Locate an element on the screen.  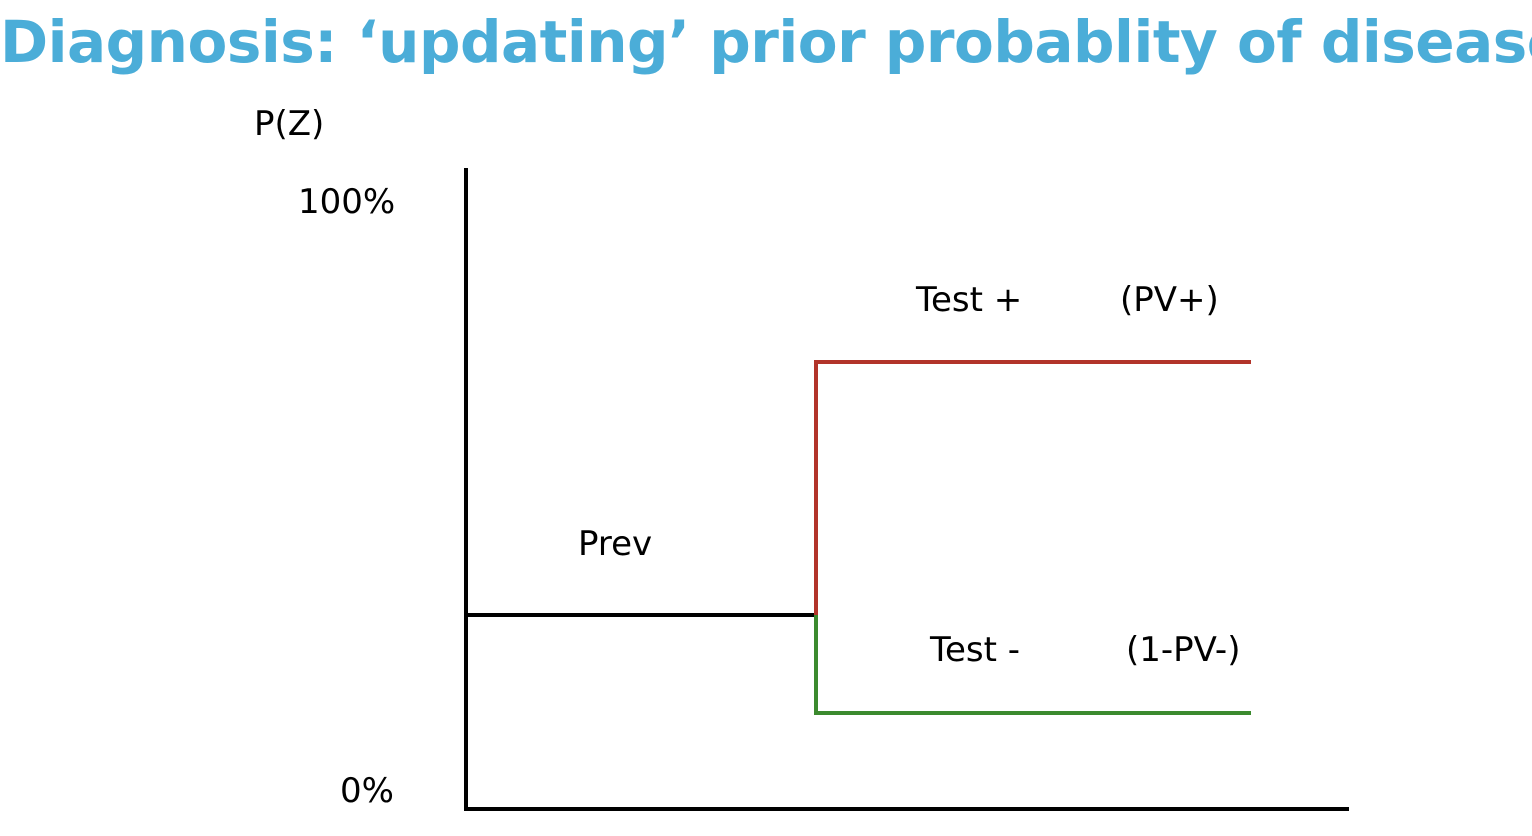
y-tick-0-percent: 0% is located at coordinates (367, 791).